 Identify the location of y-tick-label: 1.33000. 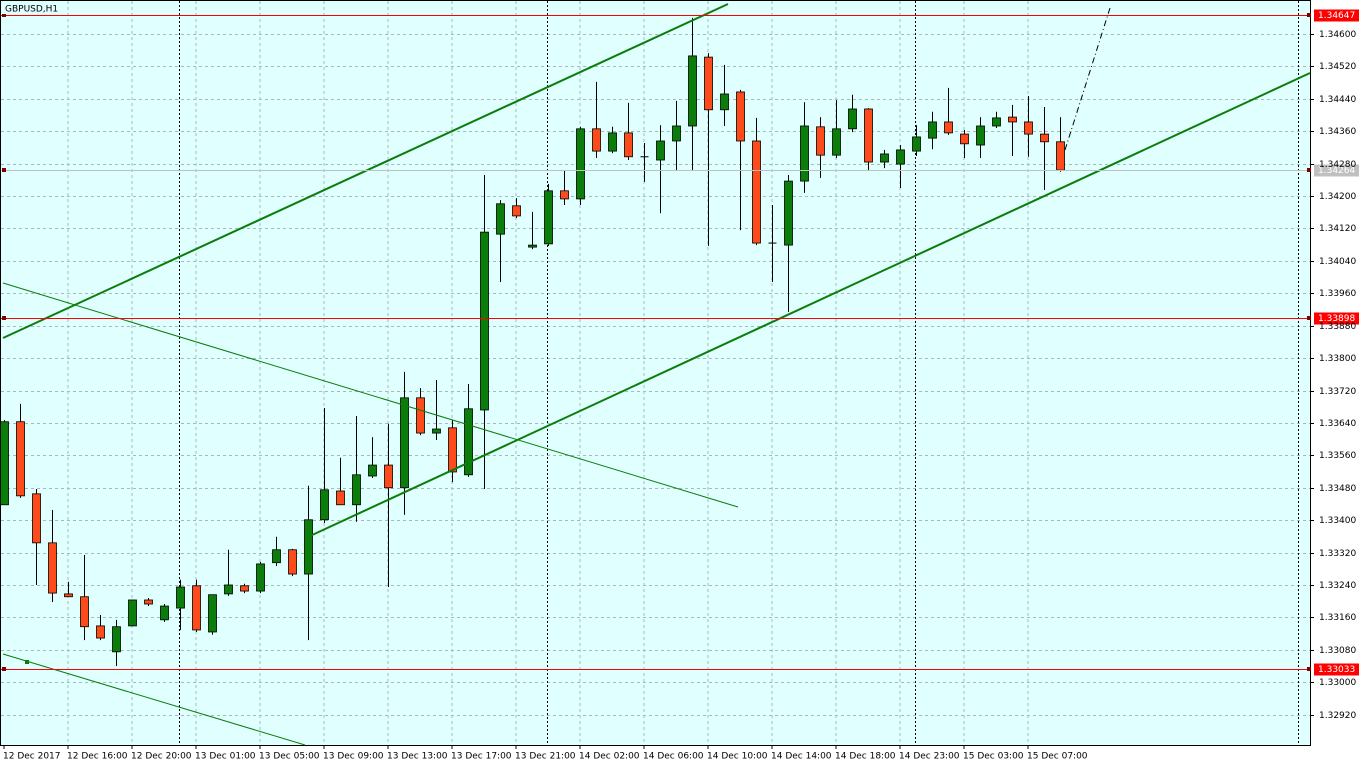
(1337, 683).